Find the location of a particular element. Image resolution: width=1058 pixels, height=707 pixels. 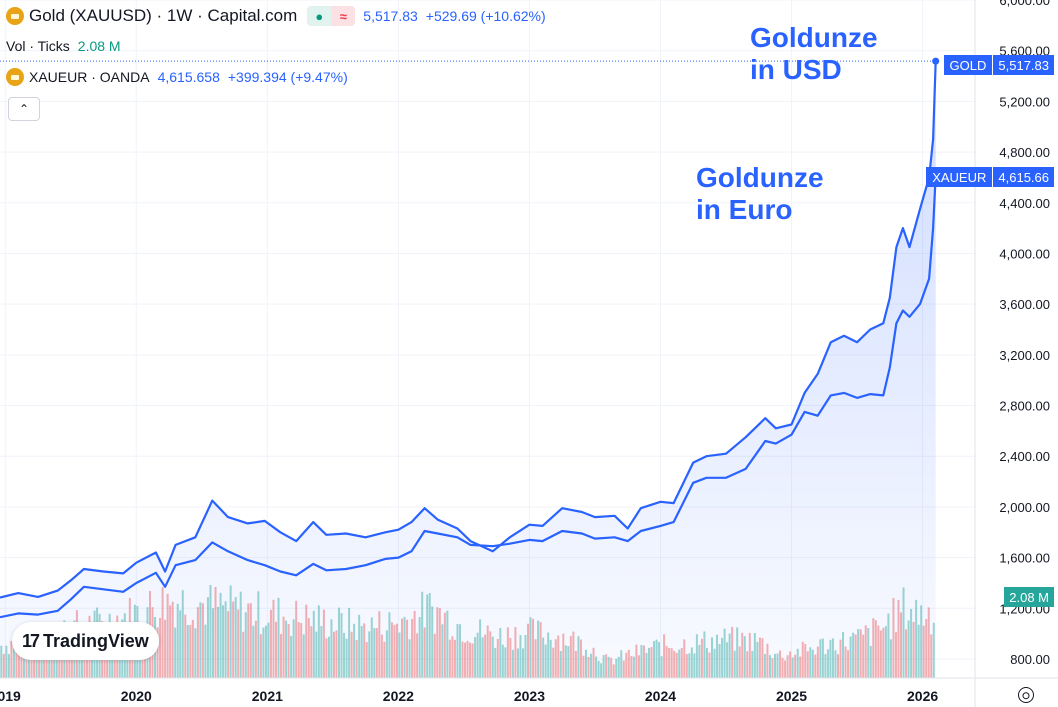

series-visibility-icon: ● is located at coordinates (319, 16).